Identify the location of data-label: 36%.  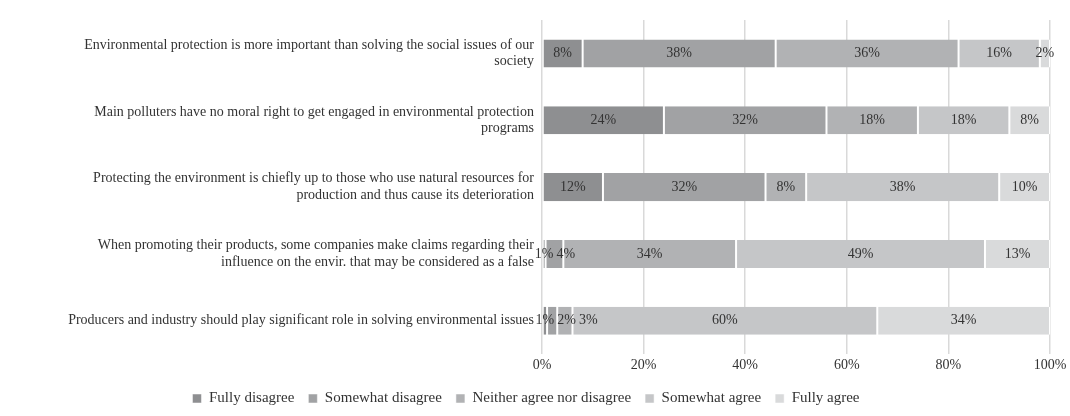
(867, 53).